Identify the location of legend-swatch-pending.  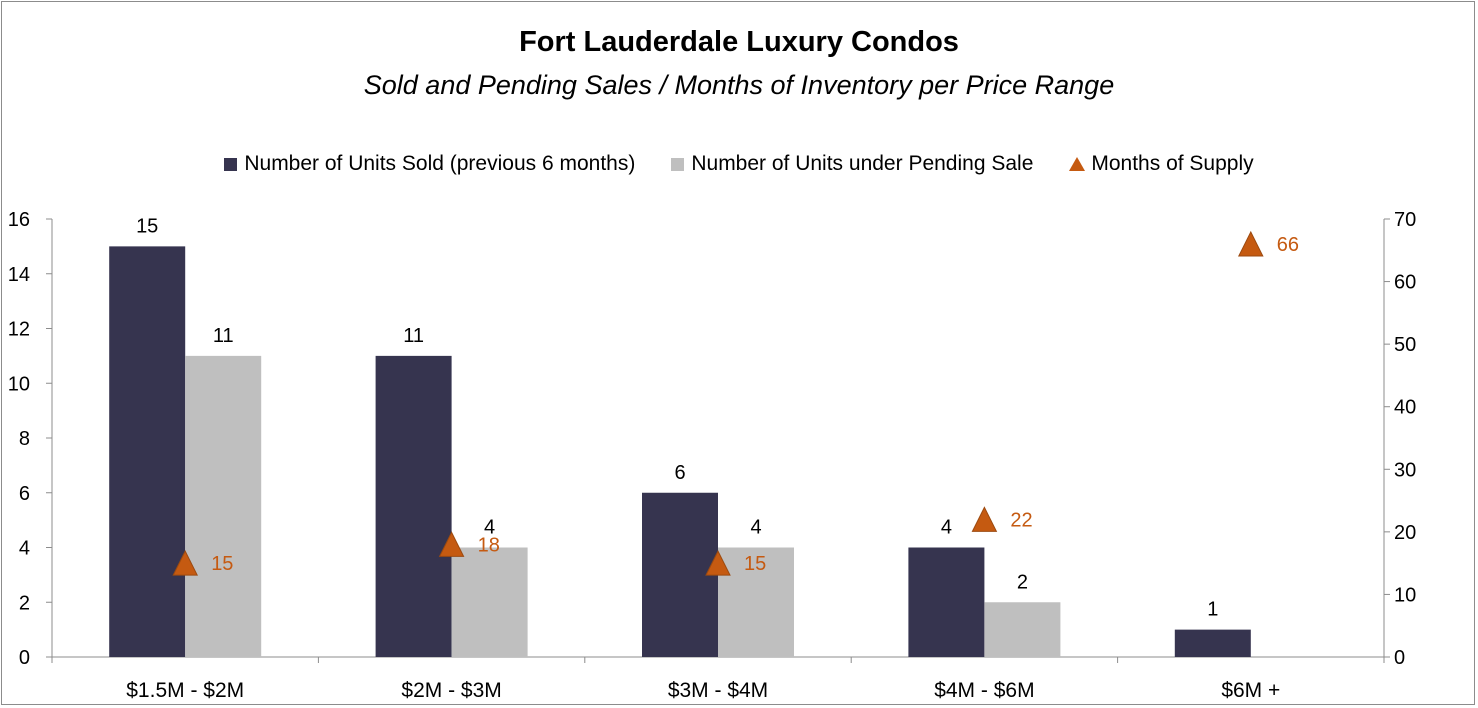
(678, 164).